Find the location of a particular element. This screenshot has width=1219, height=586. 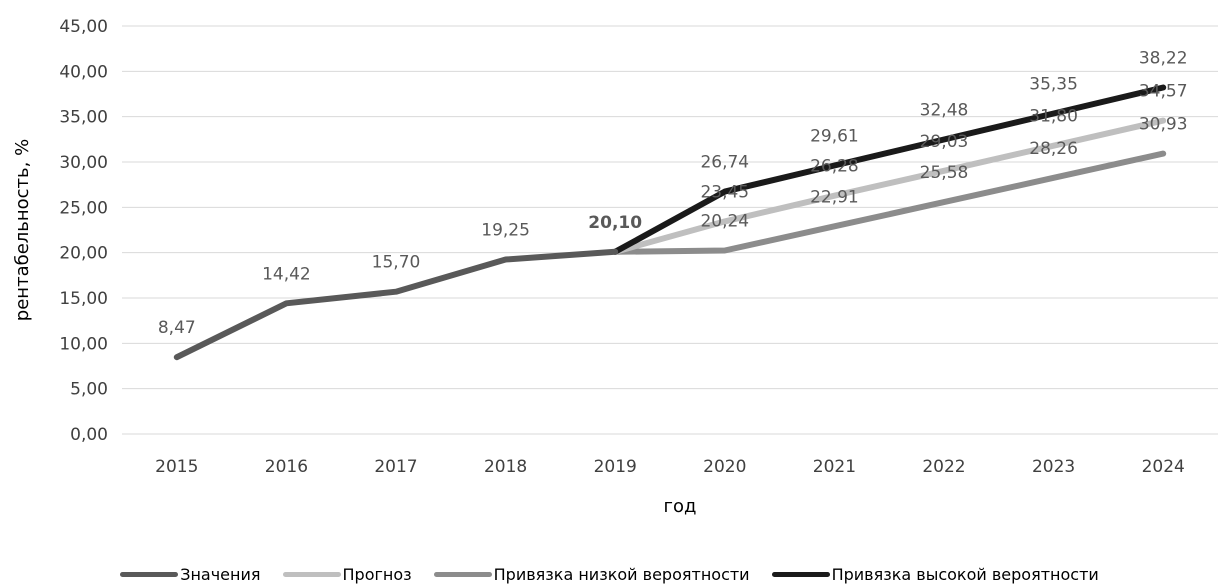

data-label: 19,25 is located at coordinates (505, 230).